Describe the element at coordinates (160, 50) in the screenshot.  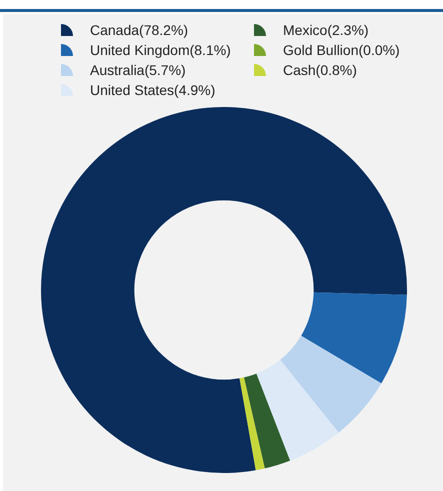
I see `legend-label: United Kingdom(8.1%)` at that location.